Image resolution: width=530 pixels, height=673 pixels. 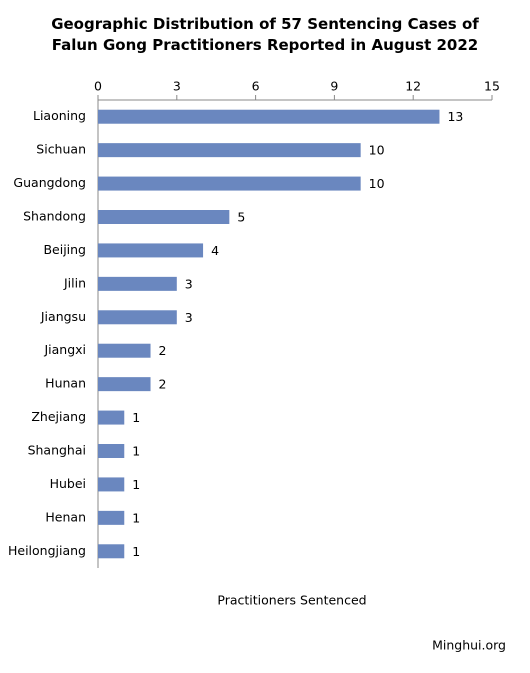 What do you see at coordinates (65, 383) in the screenshot?
I see `y-tick-label: Hunan` at bounding box center [65, 383].